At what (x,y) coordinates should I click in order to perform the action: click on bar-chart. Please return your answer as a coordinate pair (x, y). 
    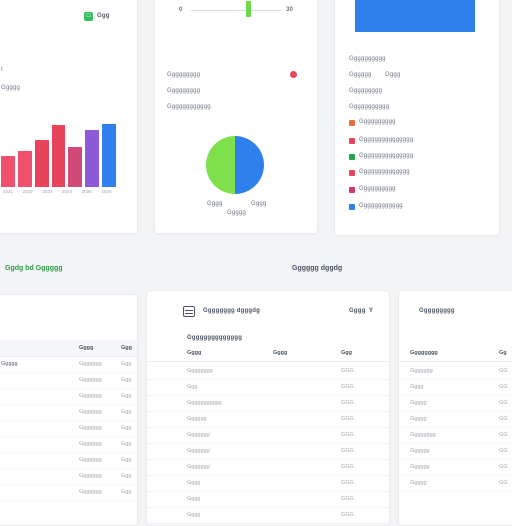
    Looking at the image, I should click on (60, 151).